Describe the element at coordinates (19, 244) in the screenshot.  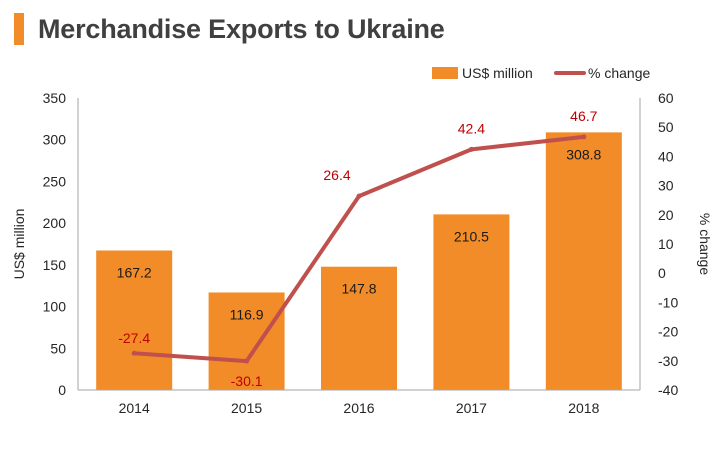
I see `y-axis-label: US$ million` at that location.